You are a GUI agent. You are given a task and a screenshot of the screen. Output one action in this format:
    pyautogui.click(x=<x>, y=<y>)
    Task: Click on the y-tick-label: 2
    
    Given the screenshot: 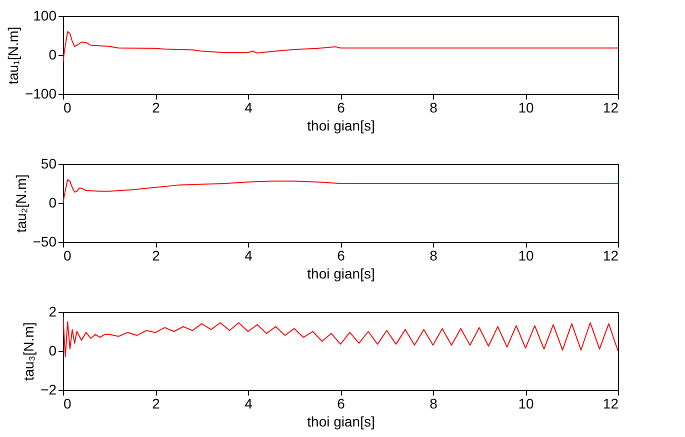 What is the action you would take?
    pyautogui.click(x=52, y=312)
    